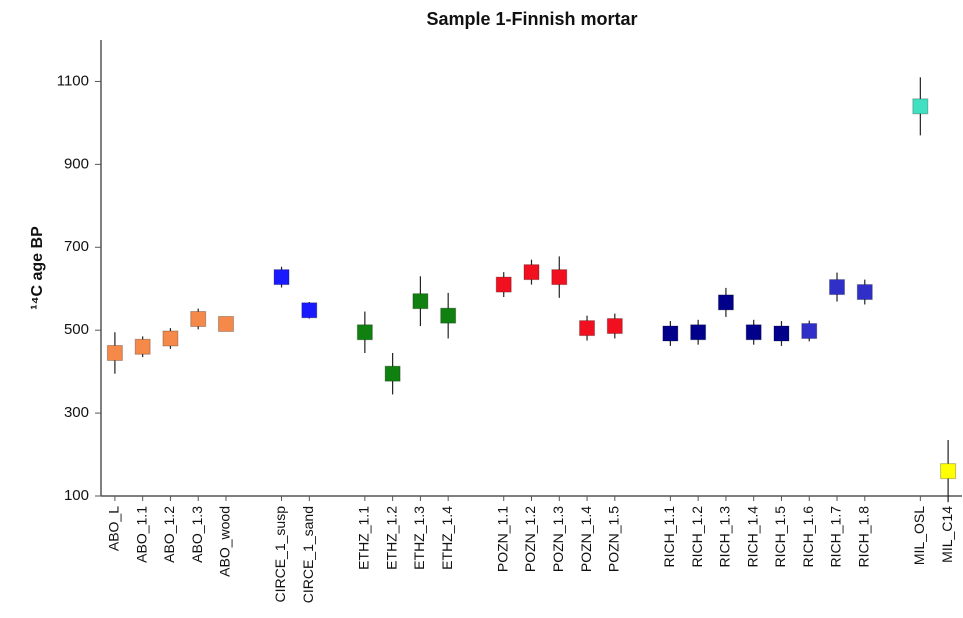 The width and height of the screenshot is (963, 618). Describe the element at coordinates (141, 534) in the screenshot. I see `x-tick-label: ABO_1.1` at that location.